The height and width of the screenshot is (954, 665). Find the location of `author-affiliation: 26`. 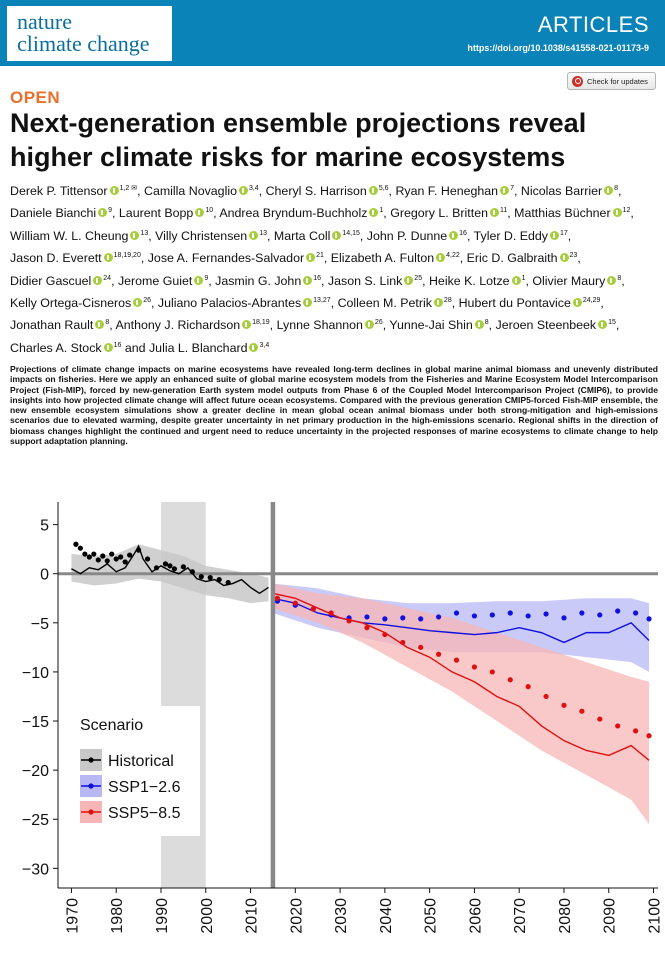

author-affiliation: 26 is located at coordinates (147, 301).